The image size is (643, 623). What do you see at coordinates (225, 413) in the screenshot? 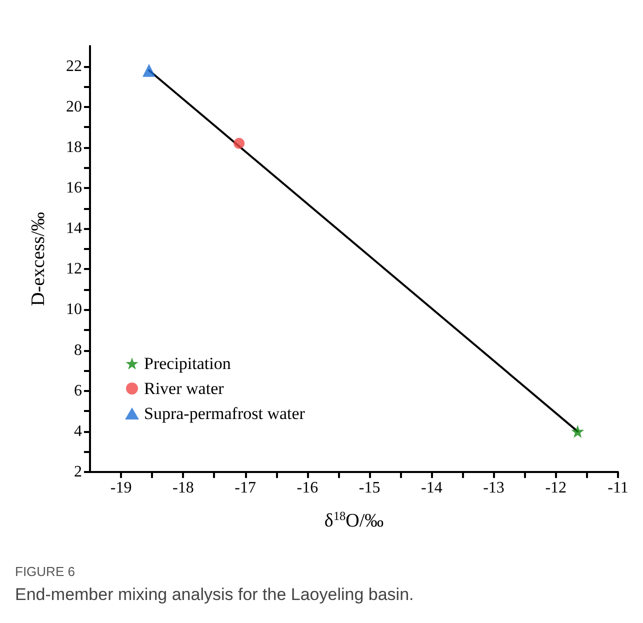
I see `legend-label: Supra-permafrost water` at bounding box center [225, 413].